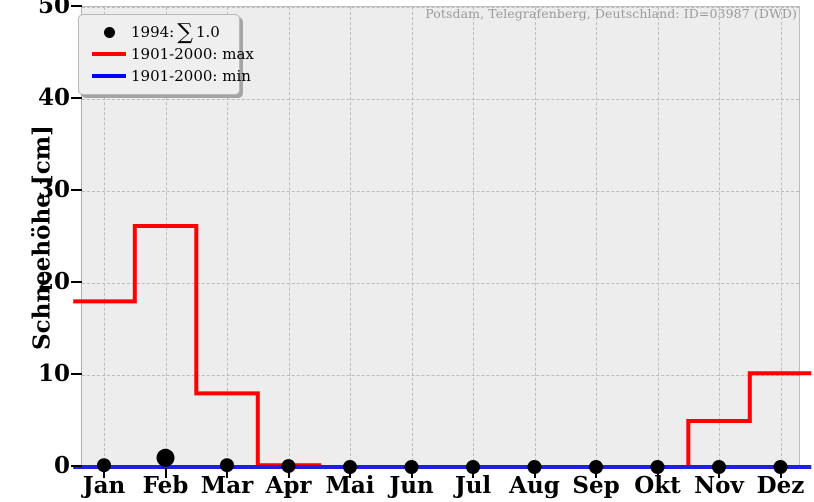  I want to click on x-tick-label-jul: Jul, so click(473, 485).